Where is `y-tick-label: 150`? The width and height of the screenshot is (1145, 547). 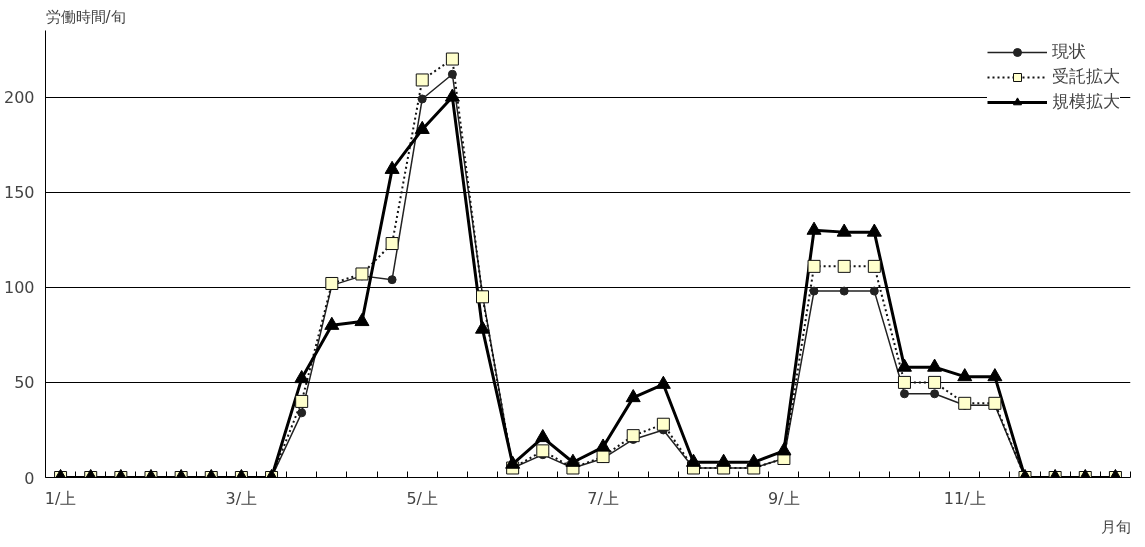 y-tick-label: 150 is located at coordinates (19, 193).